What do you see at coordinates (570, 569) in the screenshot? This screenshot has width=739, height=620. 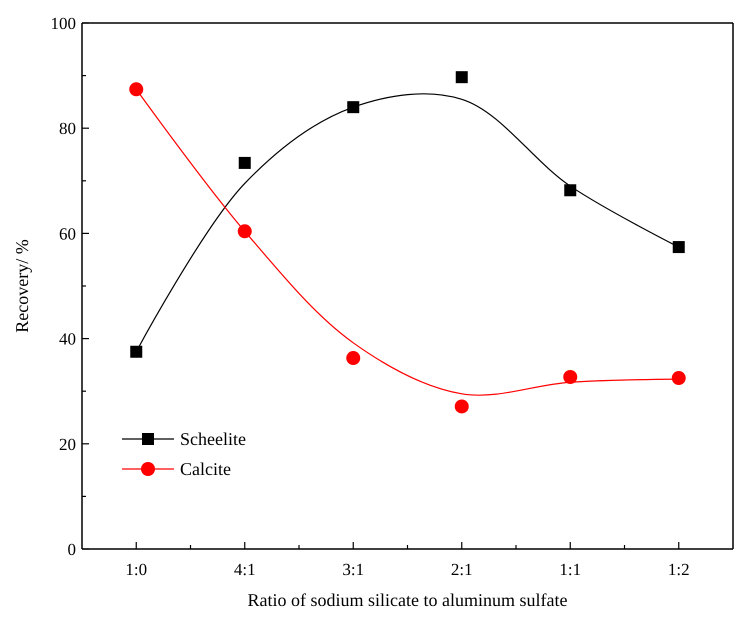 I see `x-tick-label: 1:1` at bounding box center [570, 569].